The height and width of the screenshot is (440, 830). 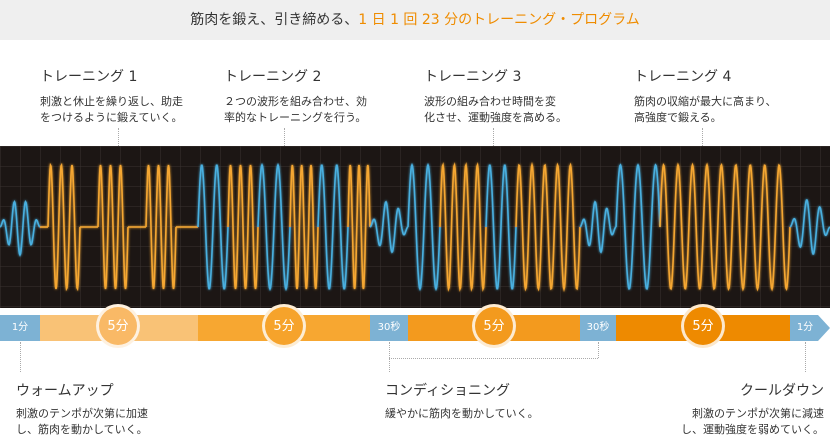 I want to click on training-4-orange, so click(x=725, y=227).